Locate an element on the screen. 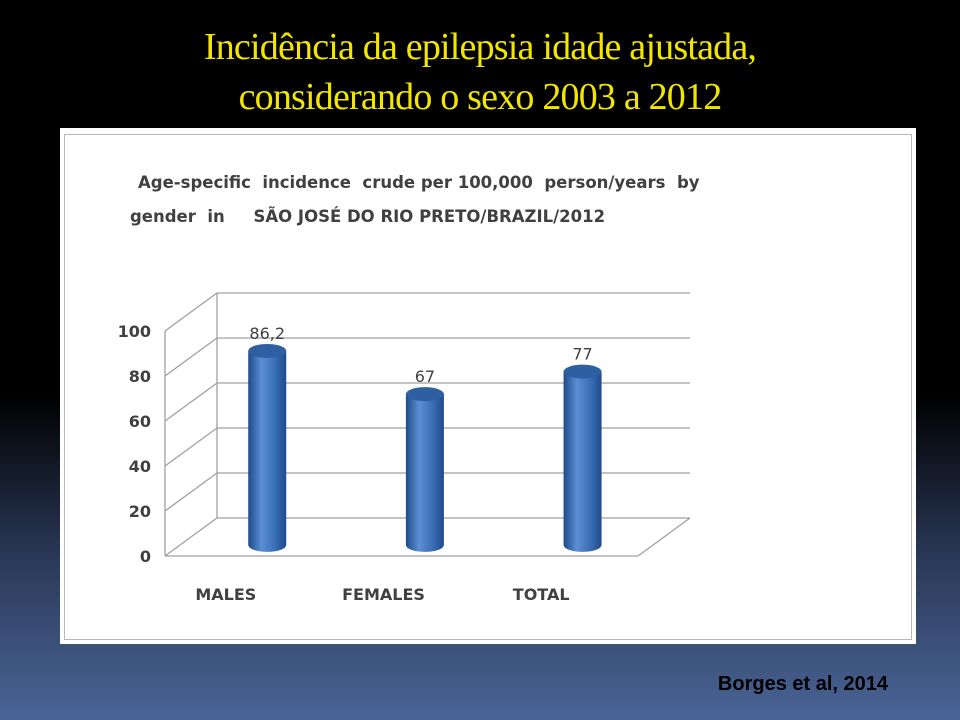 The width and height of the screenshot is (960, 720). x-tick-label: MALES is located at coordinates (225, 594).